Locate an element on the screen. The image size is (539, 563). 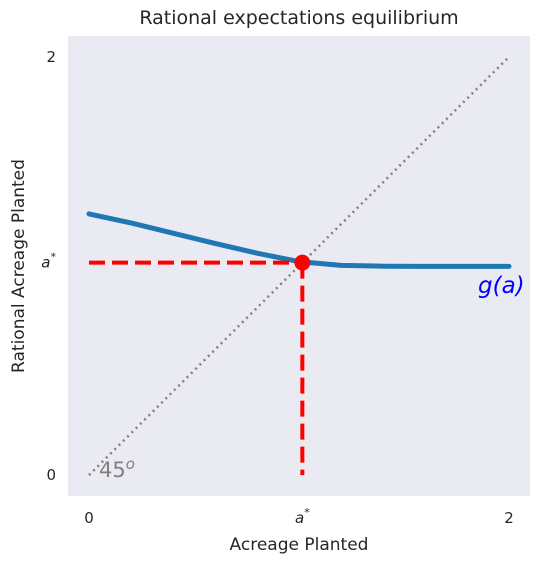
y-axis-label: Rational Acreage Planted is located at coordinates (19, 266).